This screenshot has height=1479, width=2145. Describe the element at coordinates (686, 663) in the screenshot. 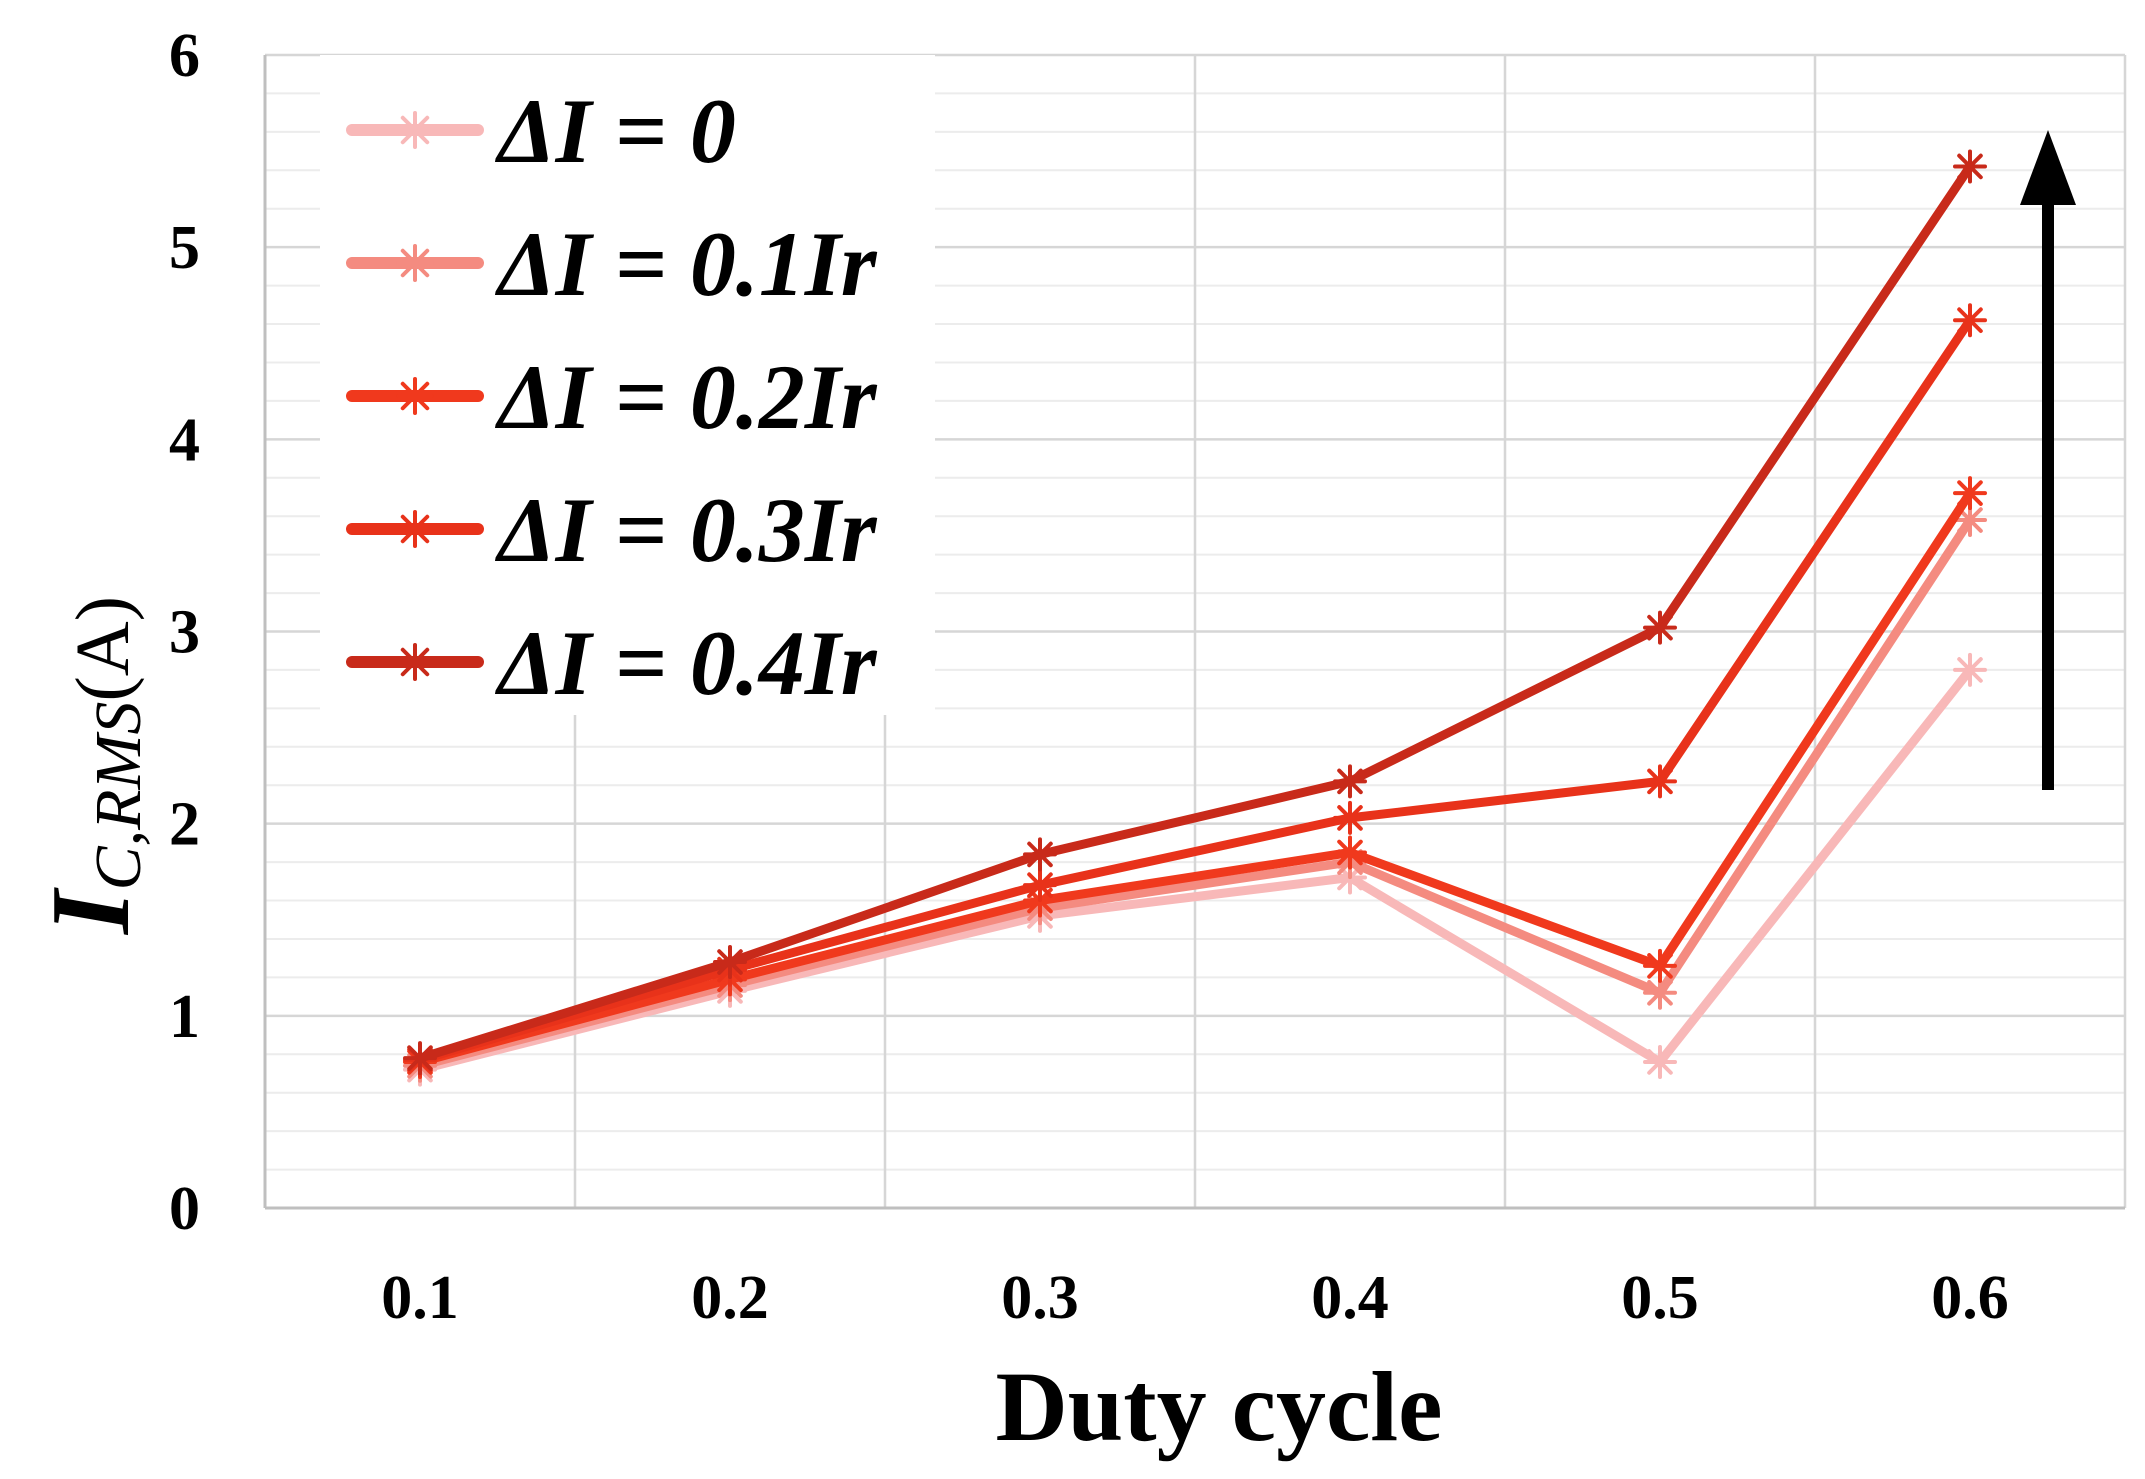

I see `legend-label: ΔI = 0.4Ir` at that location.